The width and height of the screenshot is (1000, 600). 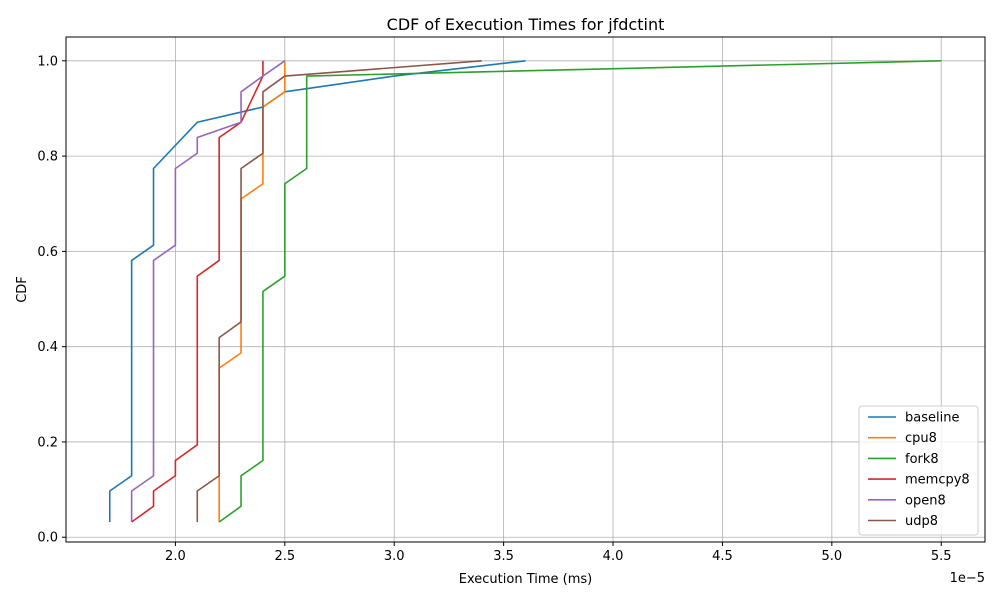 I want to click on y-tick-label: 0.4, so click(x=47, y=347).